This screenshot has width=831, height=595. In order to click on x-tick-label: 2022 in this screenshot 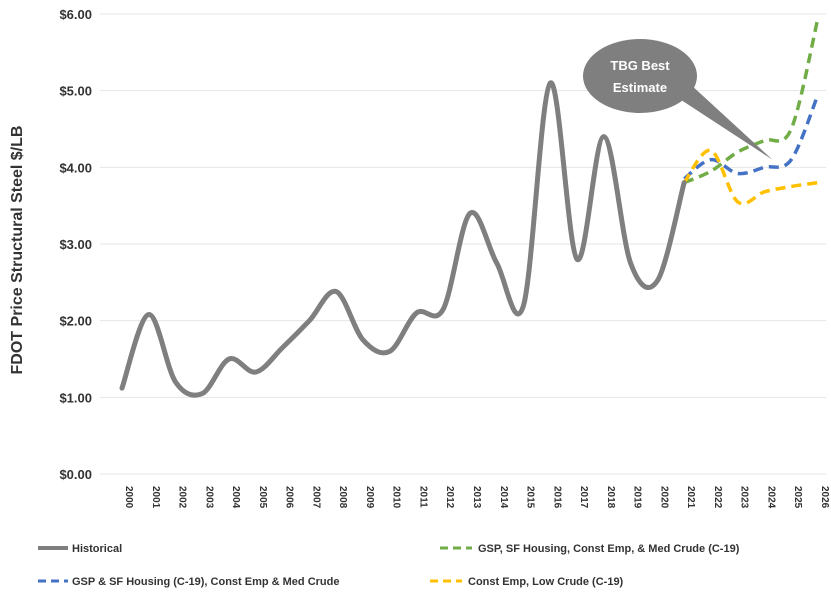, I will do `click(717, 497)`.